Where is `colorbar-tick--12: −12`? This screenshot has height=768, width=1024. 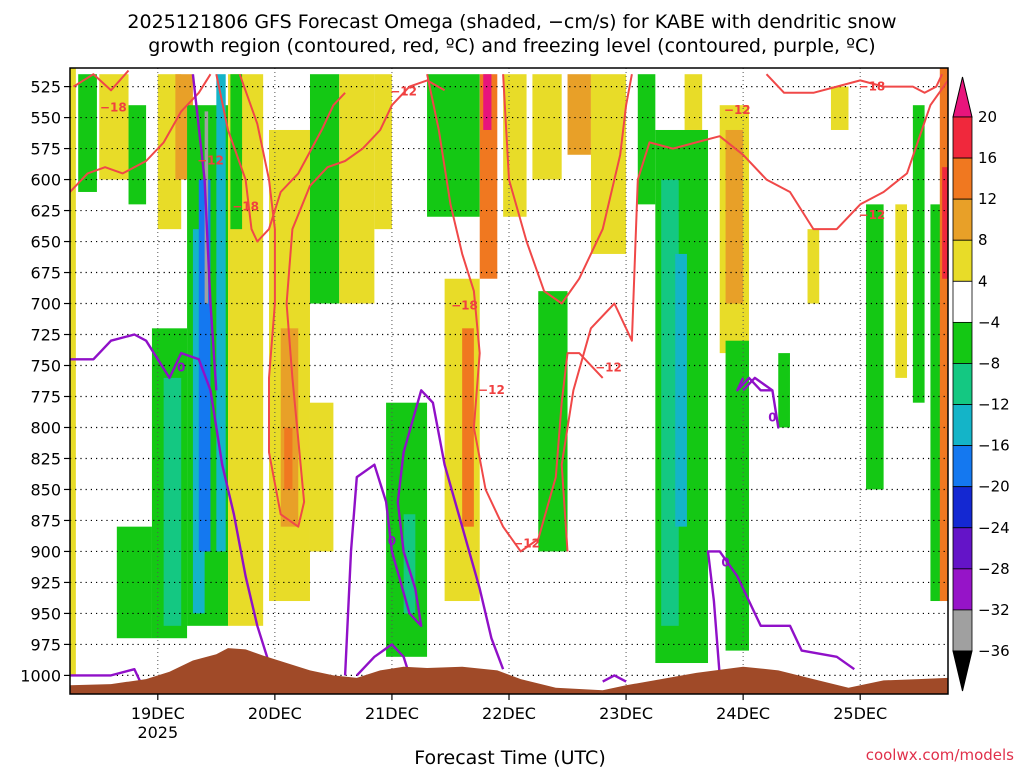
colorbar-tick--12: −12 is located at coordinates (994, 405).